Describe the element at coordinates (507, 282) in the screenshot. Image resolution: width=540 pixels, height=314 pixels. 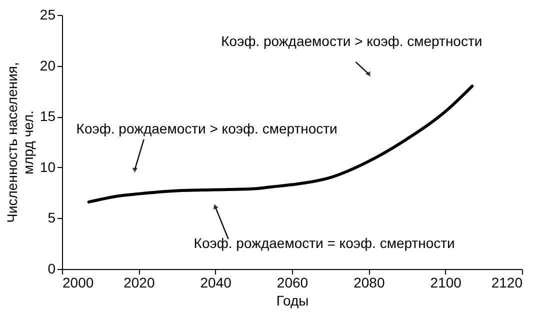
I see `x-tick-label: 2120` at that location.